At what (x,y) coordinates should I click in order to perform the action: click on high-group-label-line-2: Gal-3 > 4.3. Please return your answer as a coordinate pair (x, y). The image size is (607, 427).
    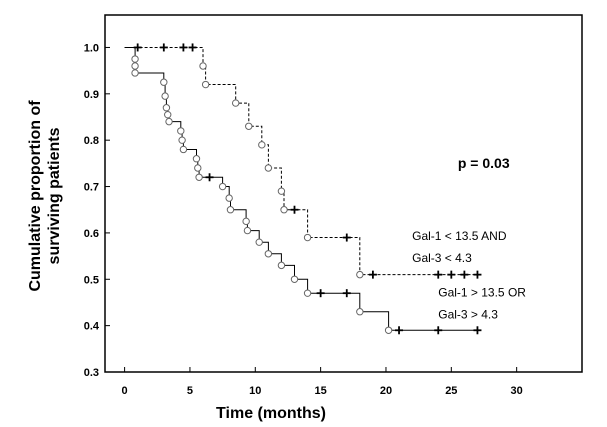
    Looking at the image, I should click on (468, 315).